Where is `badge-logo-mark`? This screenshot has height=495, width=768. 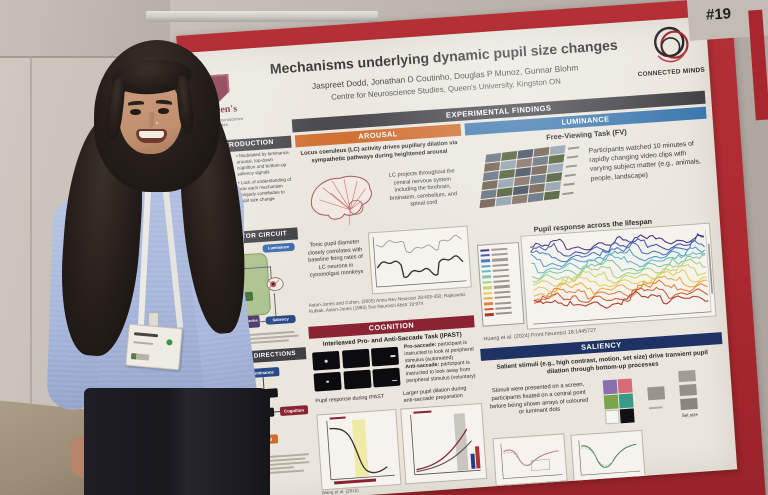 badge-logo-mark is located at coordinates (140, 357).